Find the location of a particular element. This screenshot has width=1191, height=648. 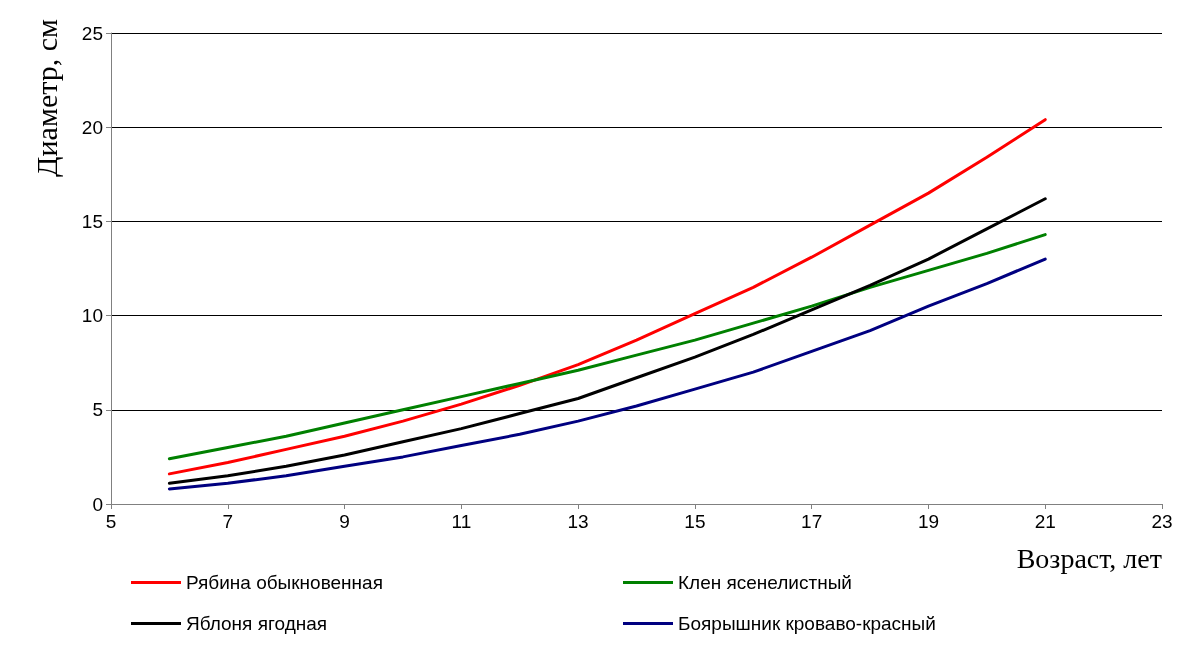

x-tick-label: 13 is located at coordinates (578, 521).